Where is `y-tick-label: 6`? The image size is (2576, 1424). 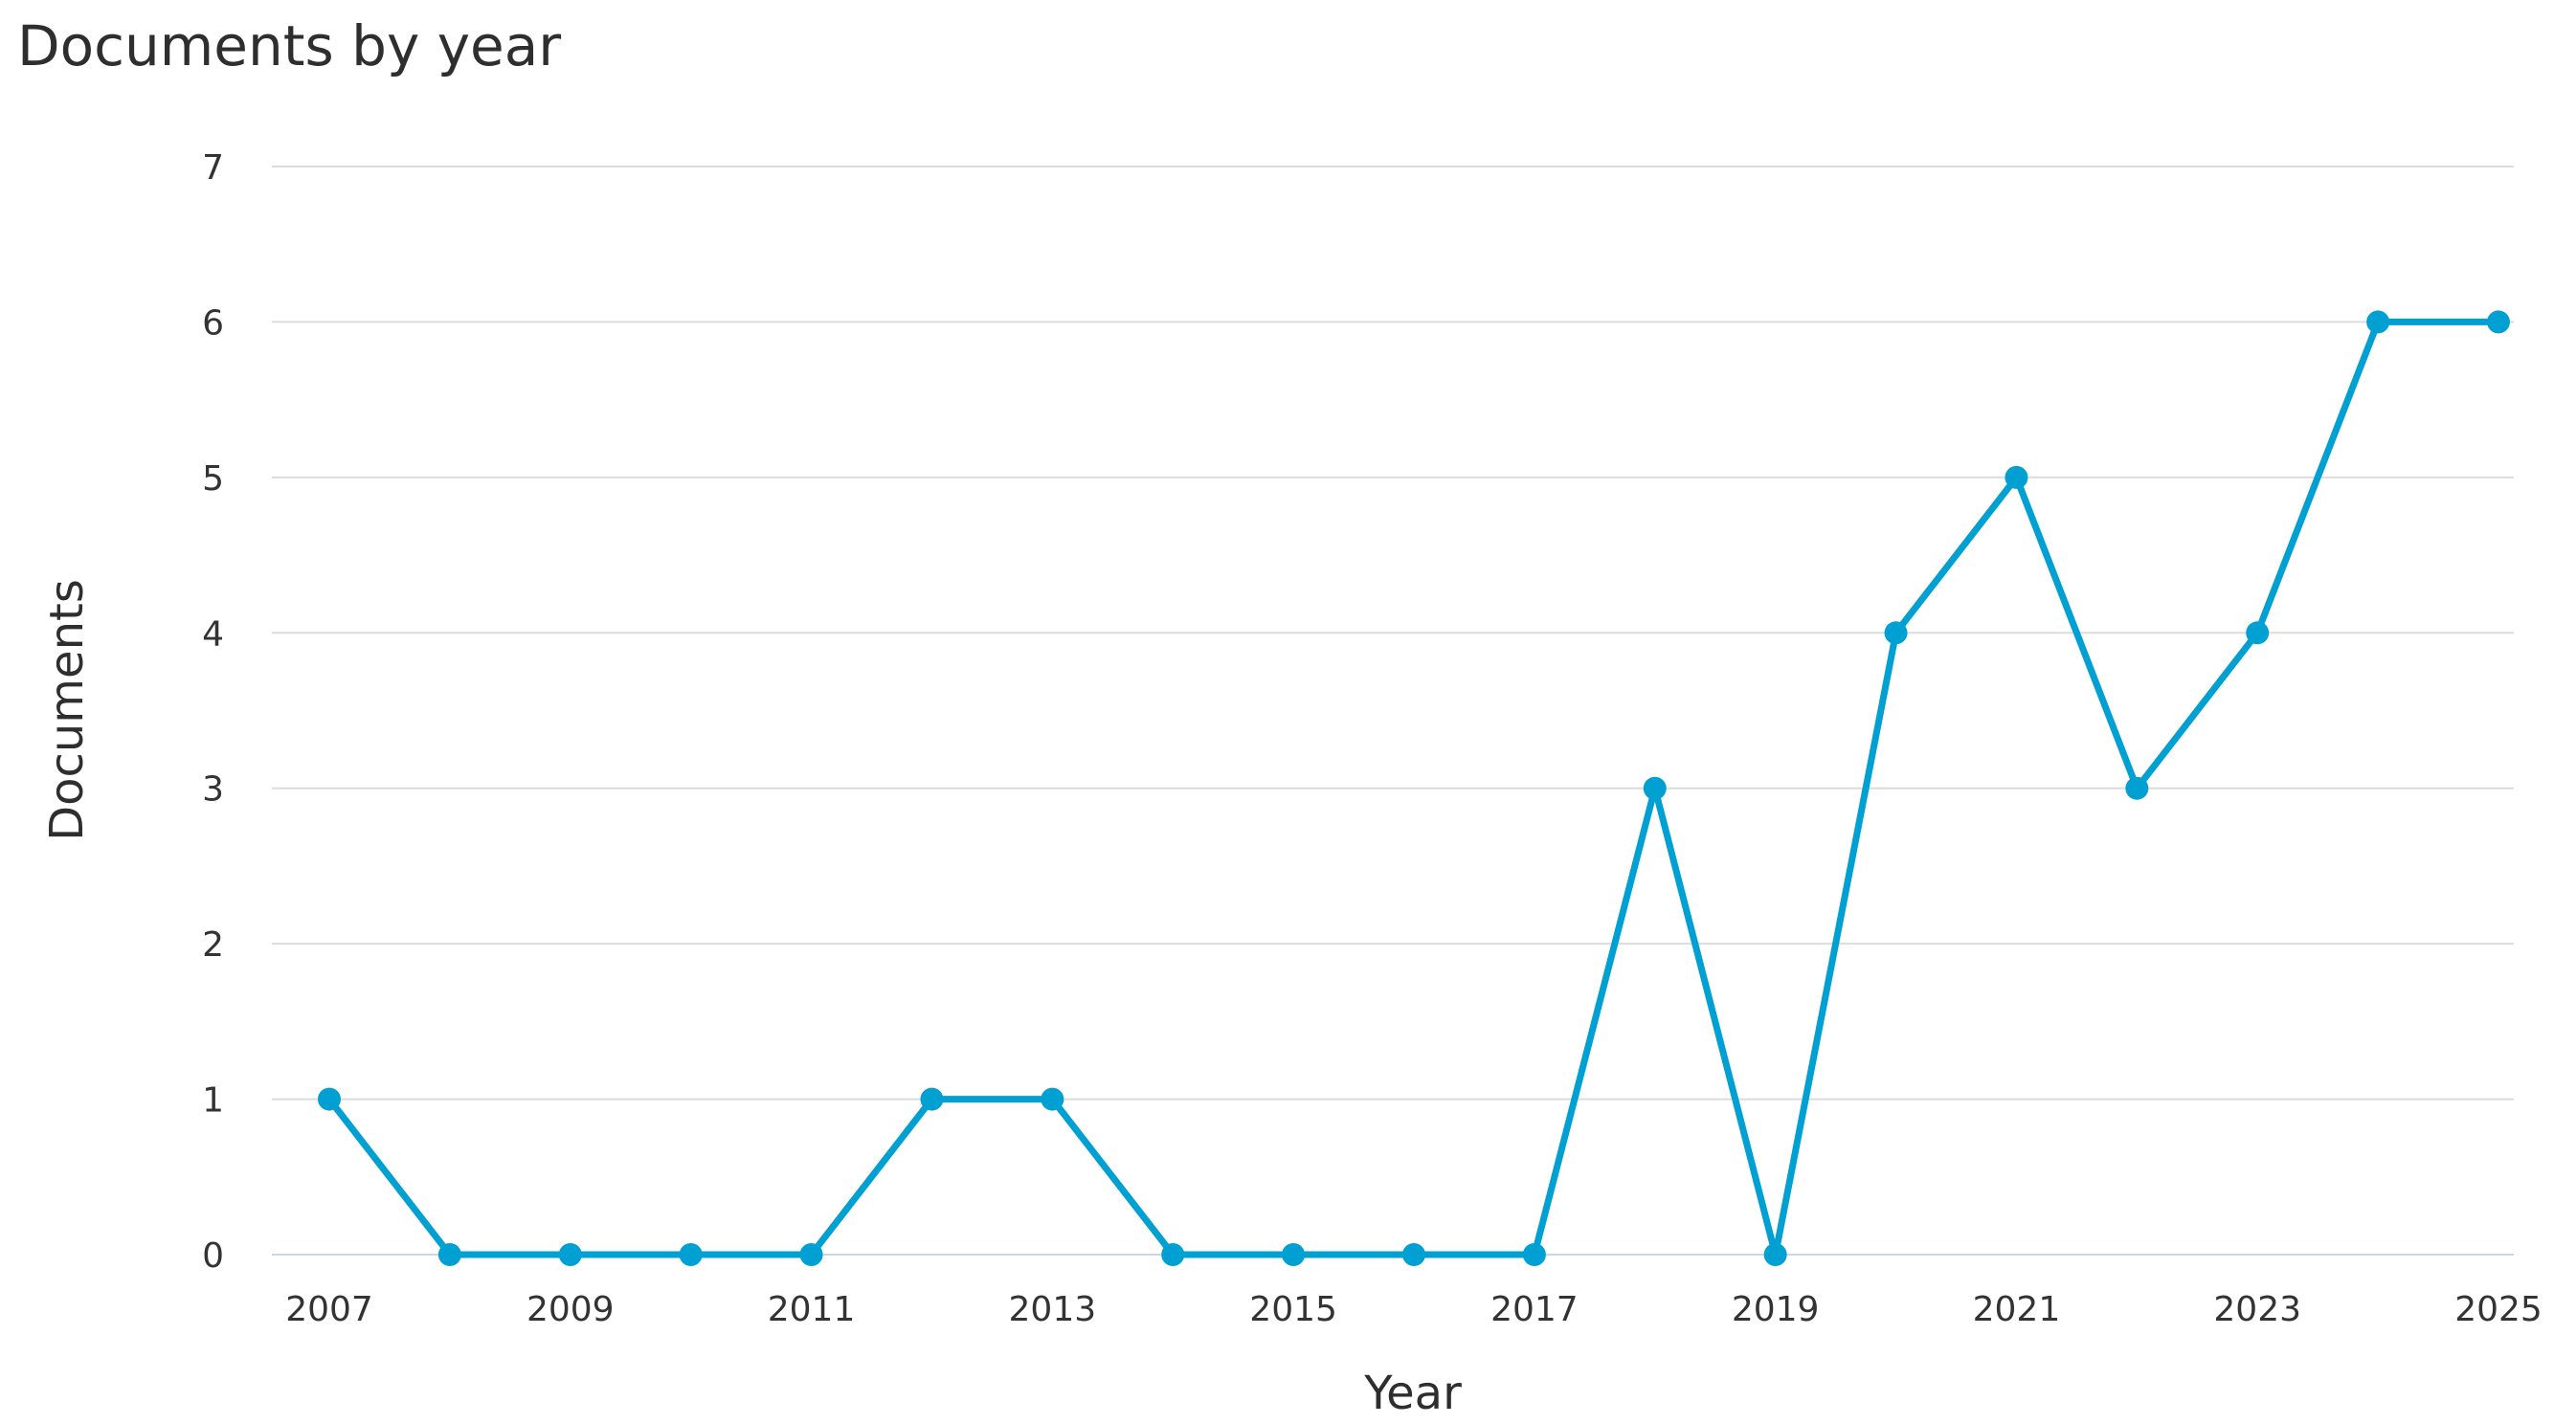
y-tick-label: 6 is located at coordinates (213, 323).